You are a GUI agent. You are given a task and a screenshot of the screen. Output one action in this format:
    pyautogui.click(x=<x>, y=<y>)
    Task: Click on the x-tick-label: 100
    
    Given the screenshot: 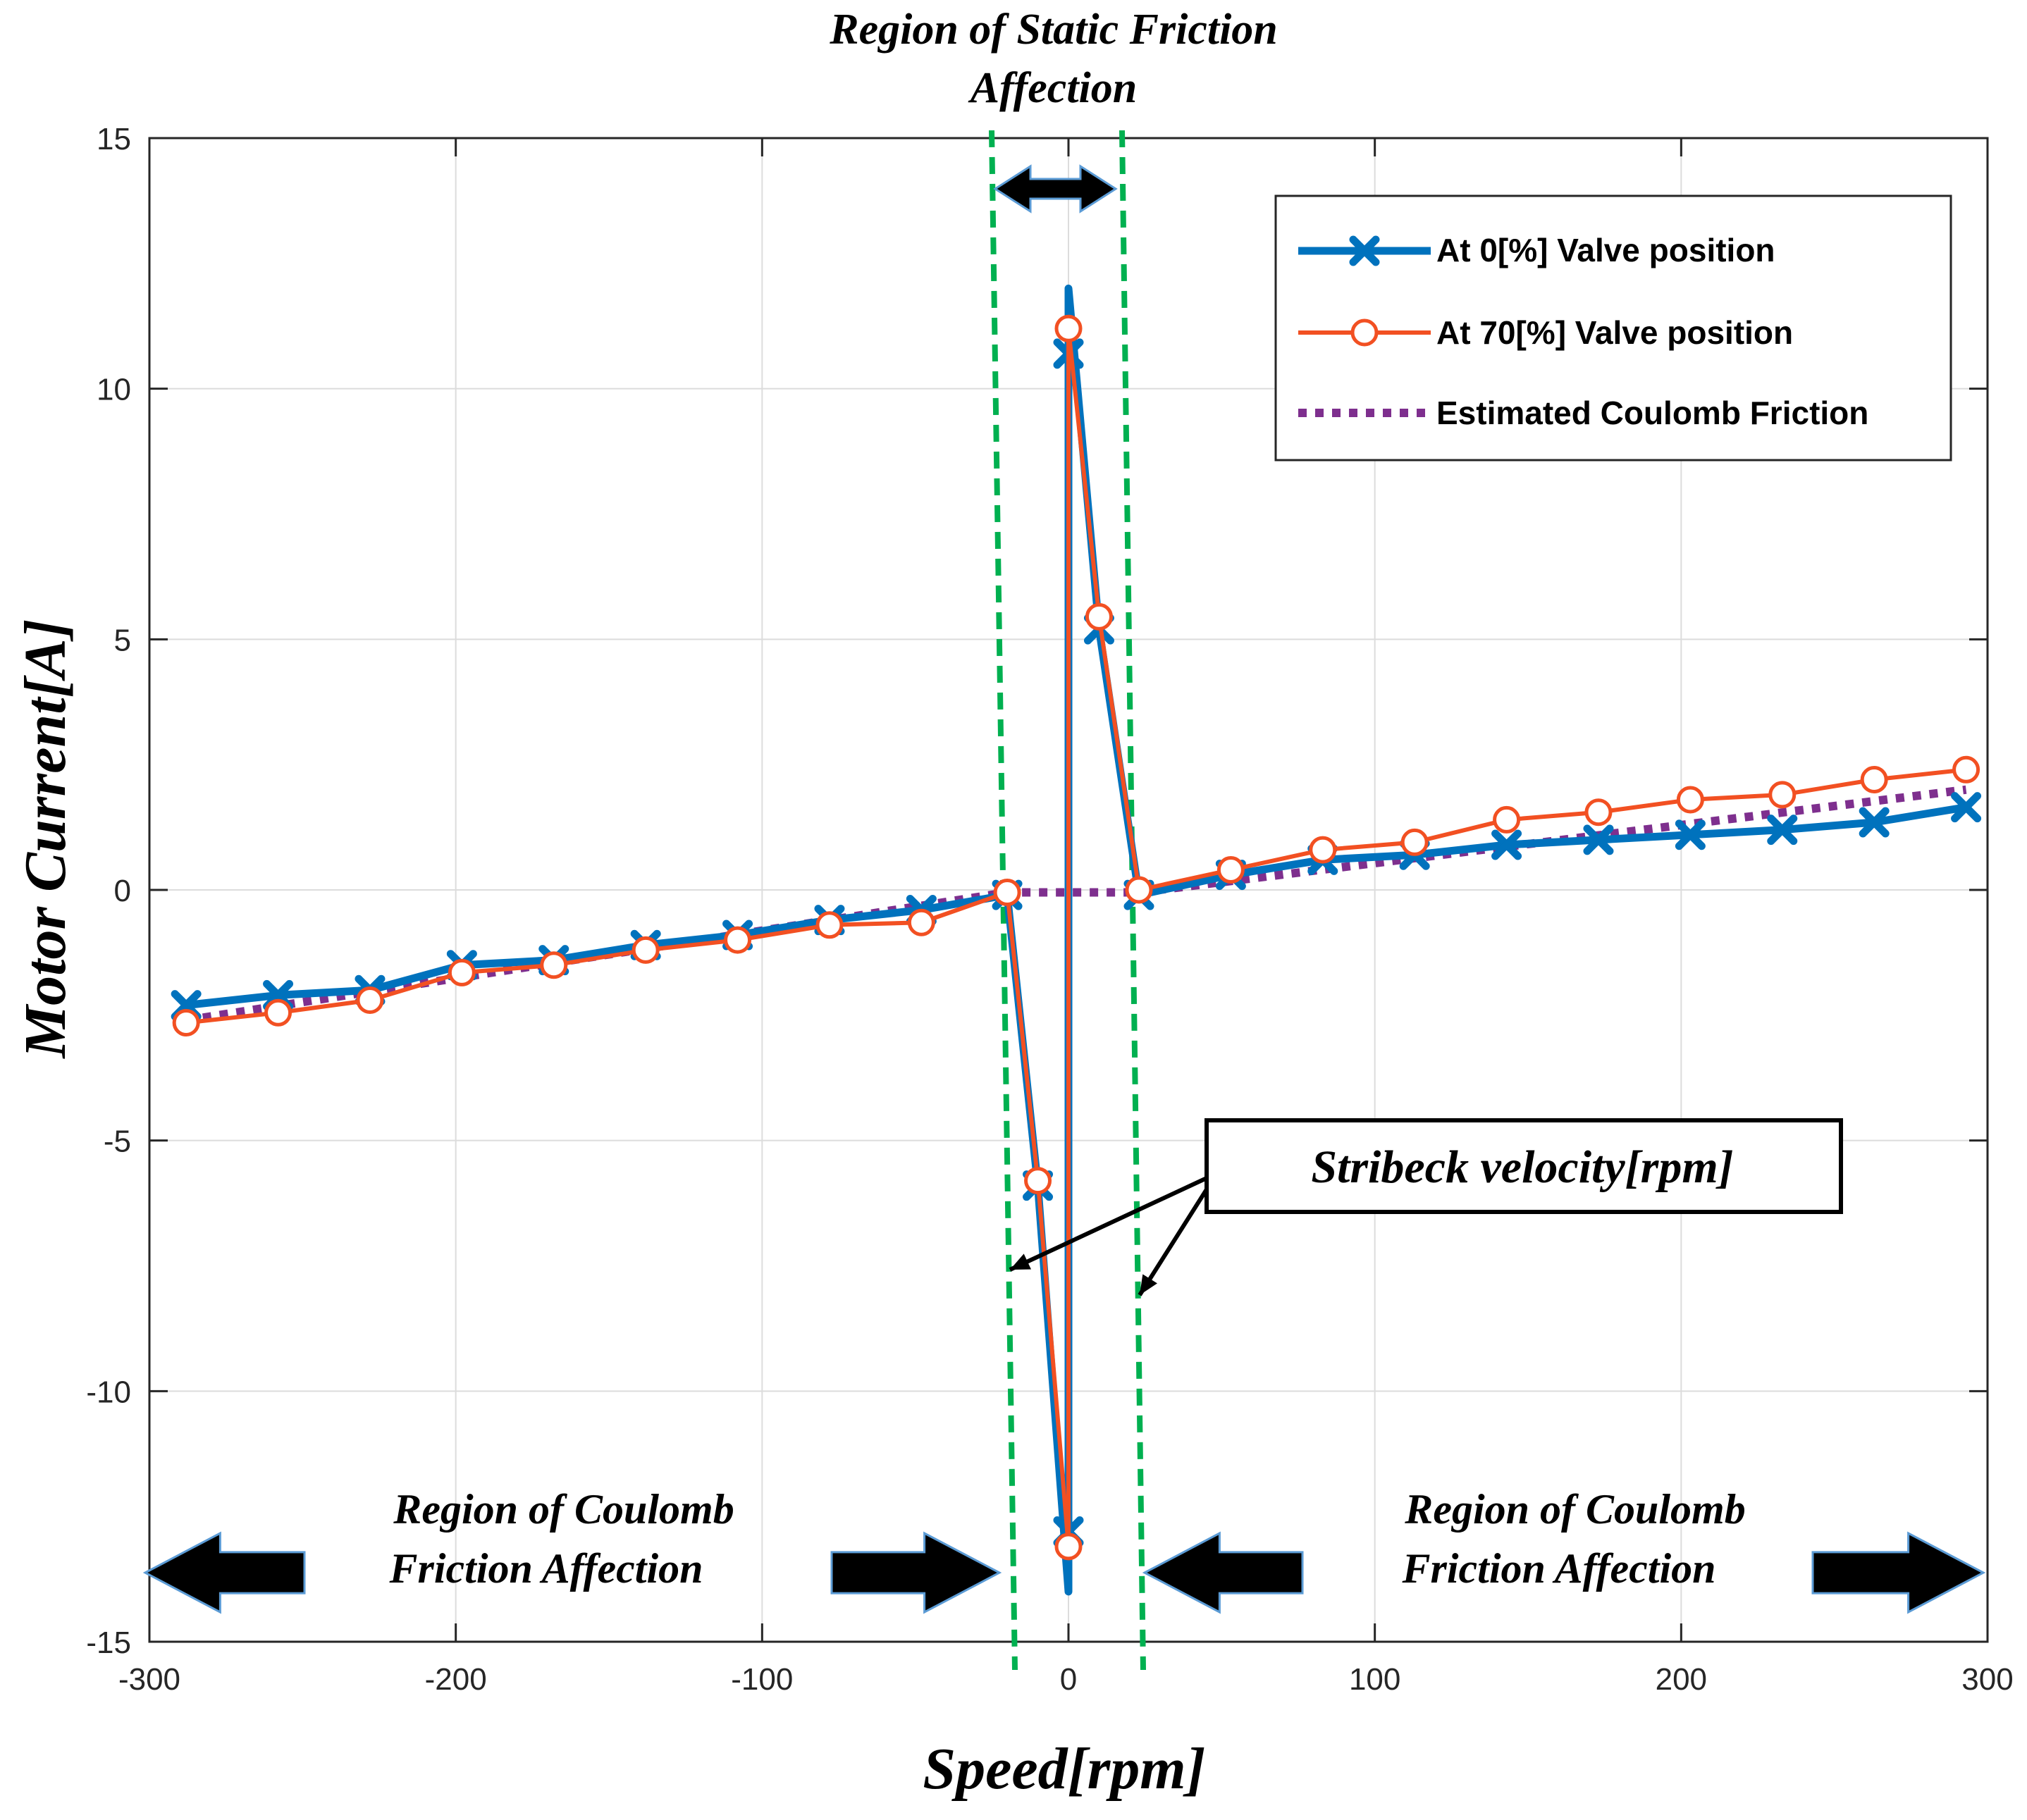 What is the action you would take?
    pyautogui.click(x=1374, y=1679)
    